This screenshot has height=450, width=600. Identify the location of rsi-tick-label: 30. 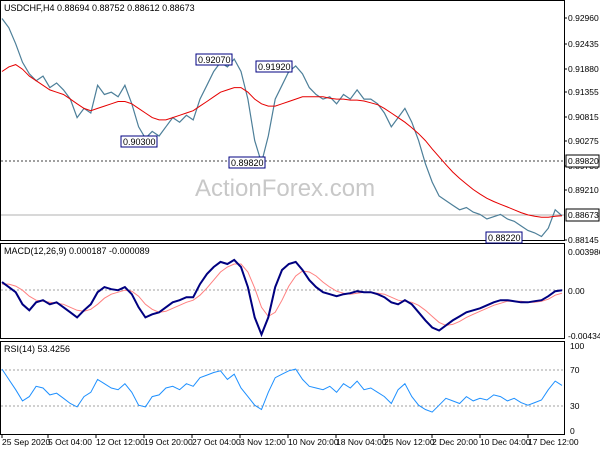
(575, 406).